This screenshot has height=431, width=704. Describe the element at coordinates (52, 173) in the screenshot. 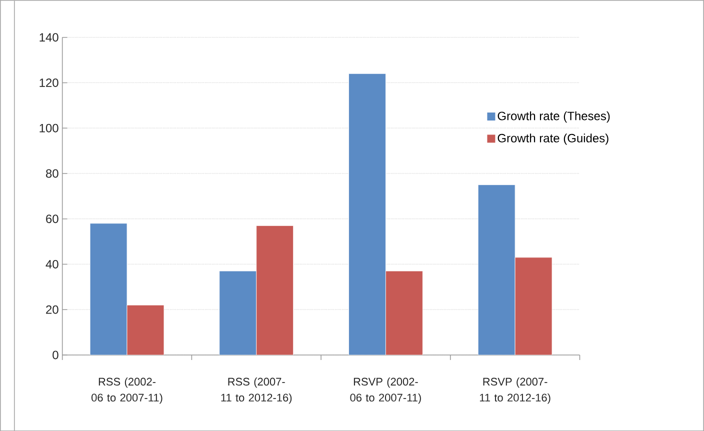

I see `y-tick-label: 80` at that location.